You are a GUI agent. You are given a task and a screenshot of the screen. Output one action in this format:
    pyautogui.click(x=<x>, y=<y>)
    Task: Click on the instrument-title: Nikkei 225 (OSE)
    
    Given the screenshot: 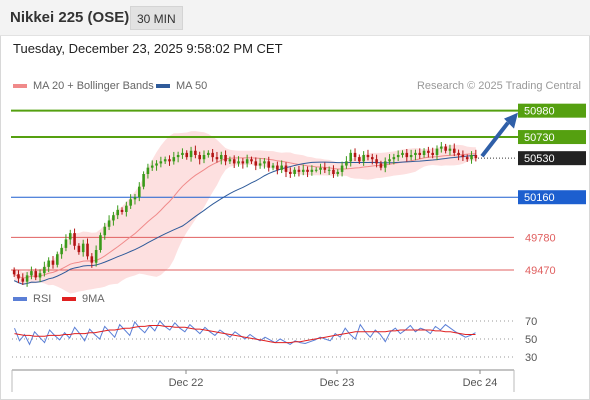 What is the action you would take?
    pyautogui.click(x=70, y=17)
    